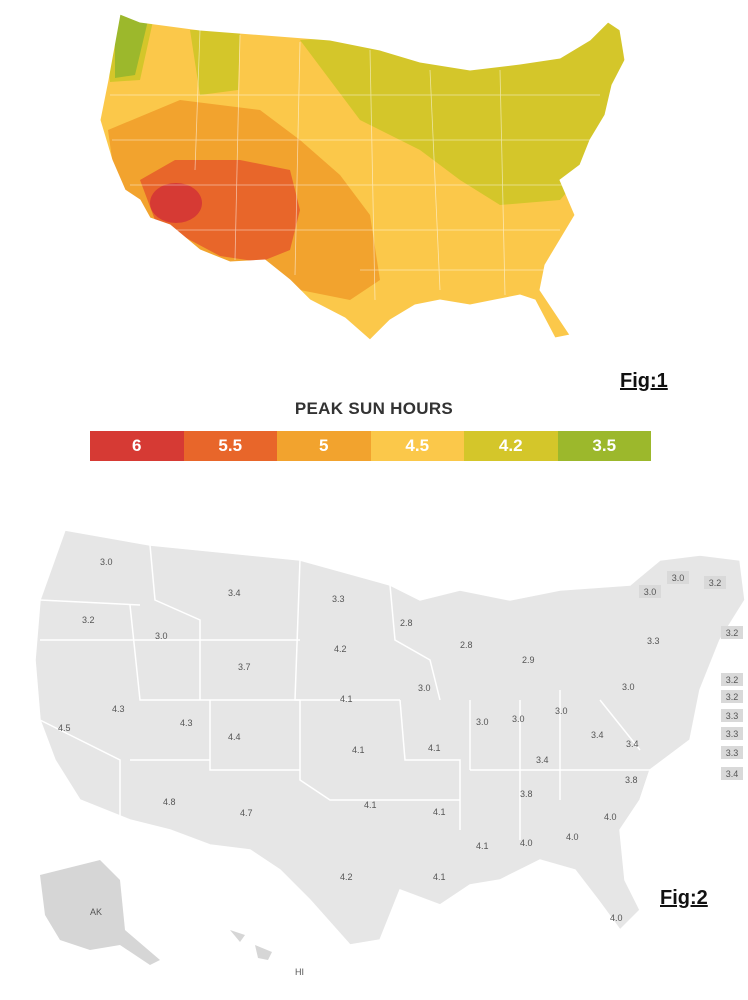 This screenshot has width=748, height=1000. What do you see at coordinates (246, 813) in the screenshot?
I see `state-value: 4.7` at bounding box center [246, 813].